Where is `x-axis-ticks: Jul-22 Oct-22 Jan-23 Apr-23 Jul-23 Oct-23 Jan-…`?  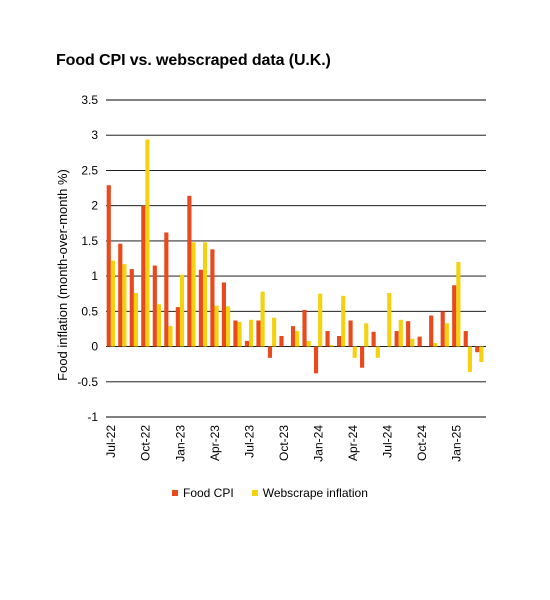 x-axis-ticks: Jul-22 Oct-22 Jan-23 Apr-23 Jul-23 Oct-23 Jan-… is located at coordinates (283, 443).